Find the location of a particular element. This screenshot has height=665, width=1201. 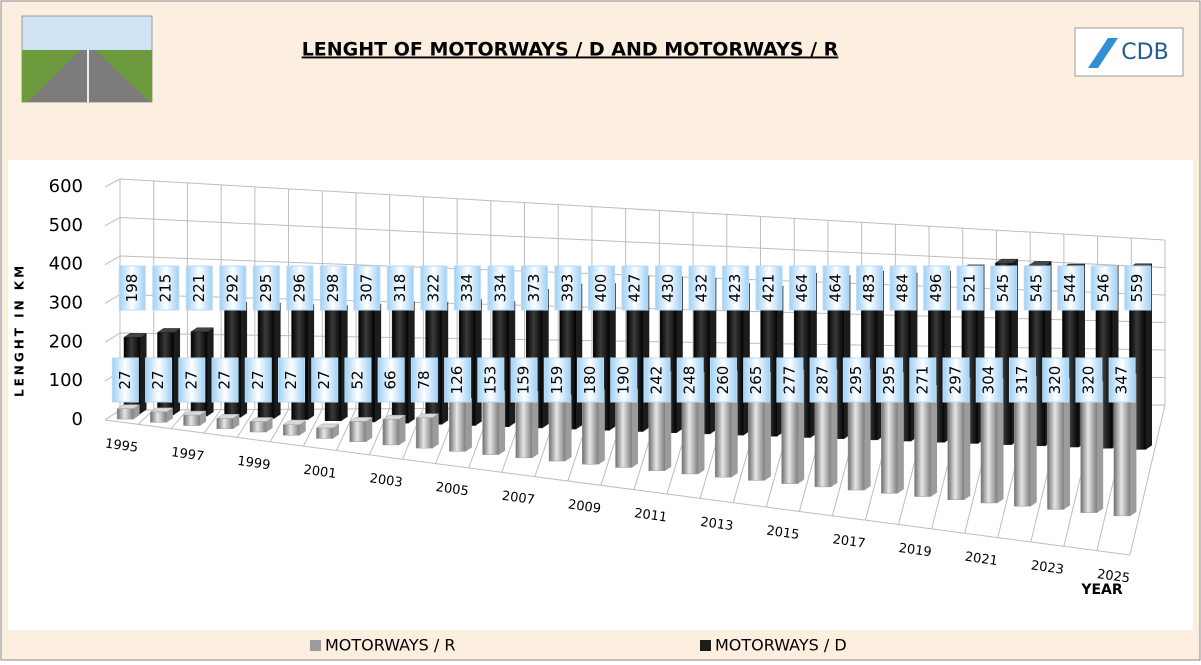

x-tick-label: 2007 is located at coordinates (518, 498).